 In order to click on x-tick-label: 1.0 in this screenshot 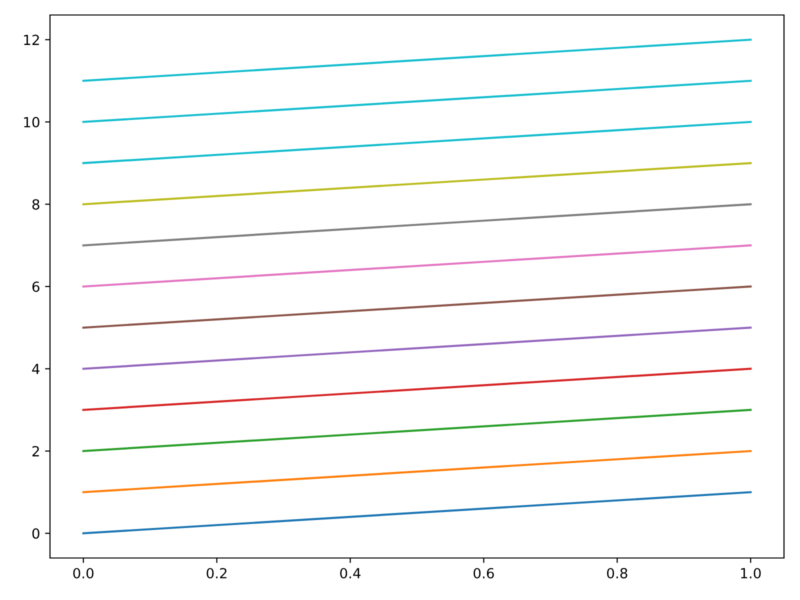, I will do `click(751, 573)`.